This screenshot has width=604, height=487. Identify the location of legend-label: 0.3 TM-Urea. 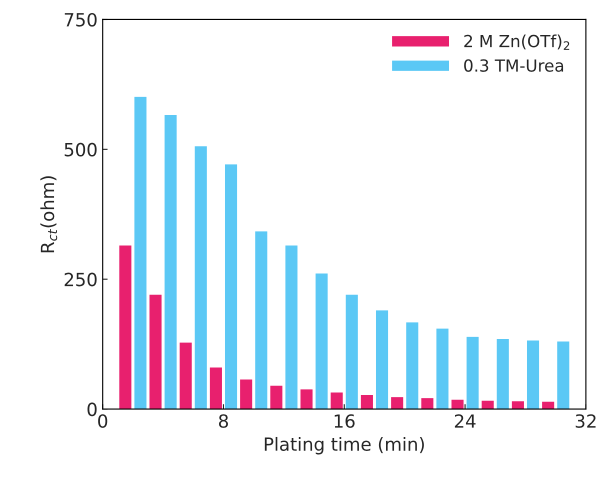
(514, 65).